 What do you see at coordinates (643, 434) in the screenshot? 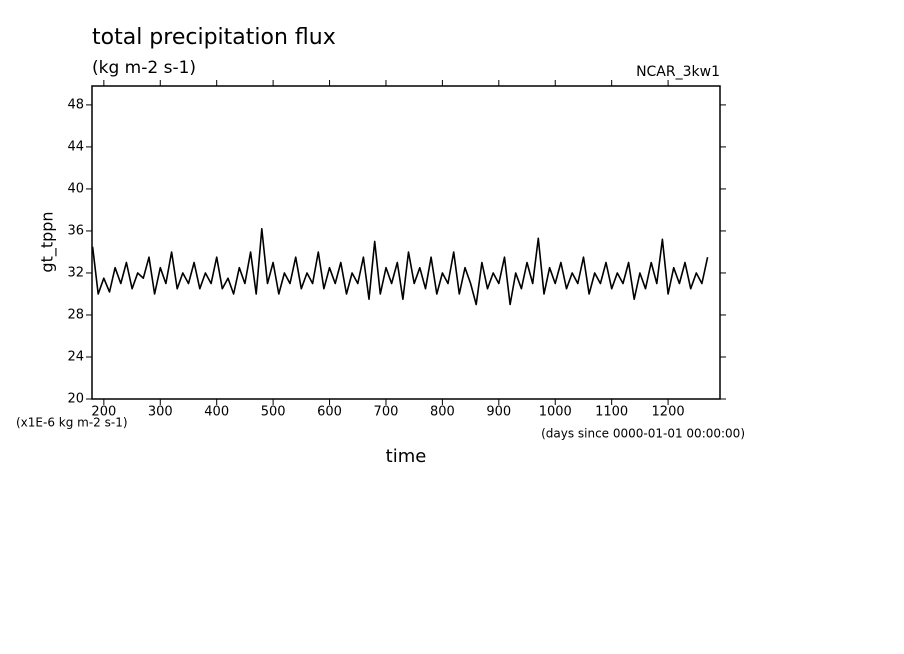
I see `x-unit-label: (days since 0000-01-01 00:00:00)` at bounding box center [643, 434].